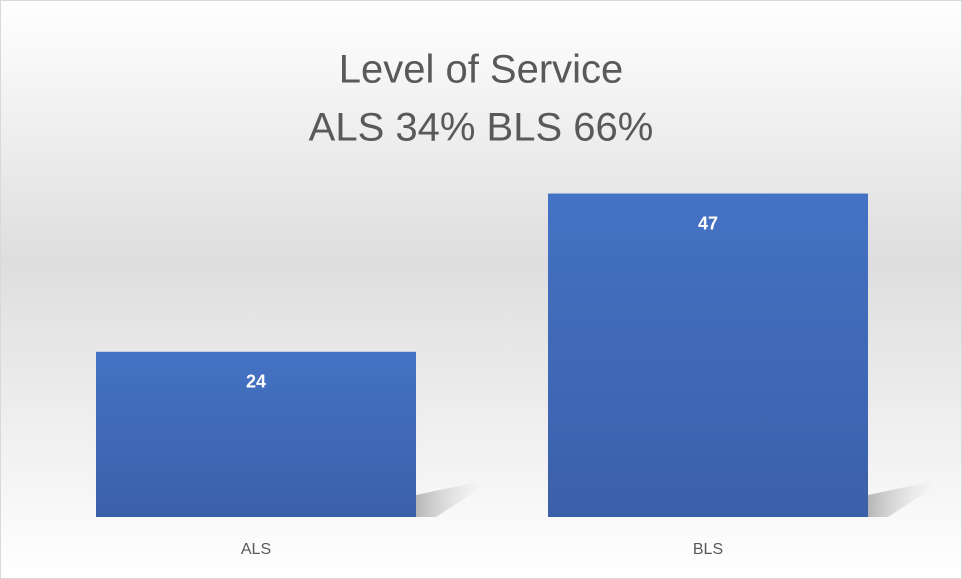 This screenshot has width=962, height=579. What do you see at coordinates (256, 549) in the screenshot?
I see `x-tick-label: ALS` at bounding box center [256, 549].